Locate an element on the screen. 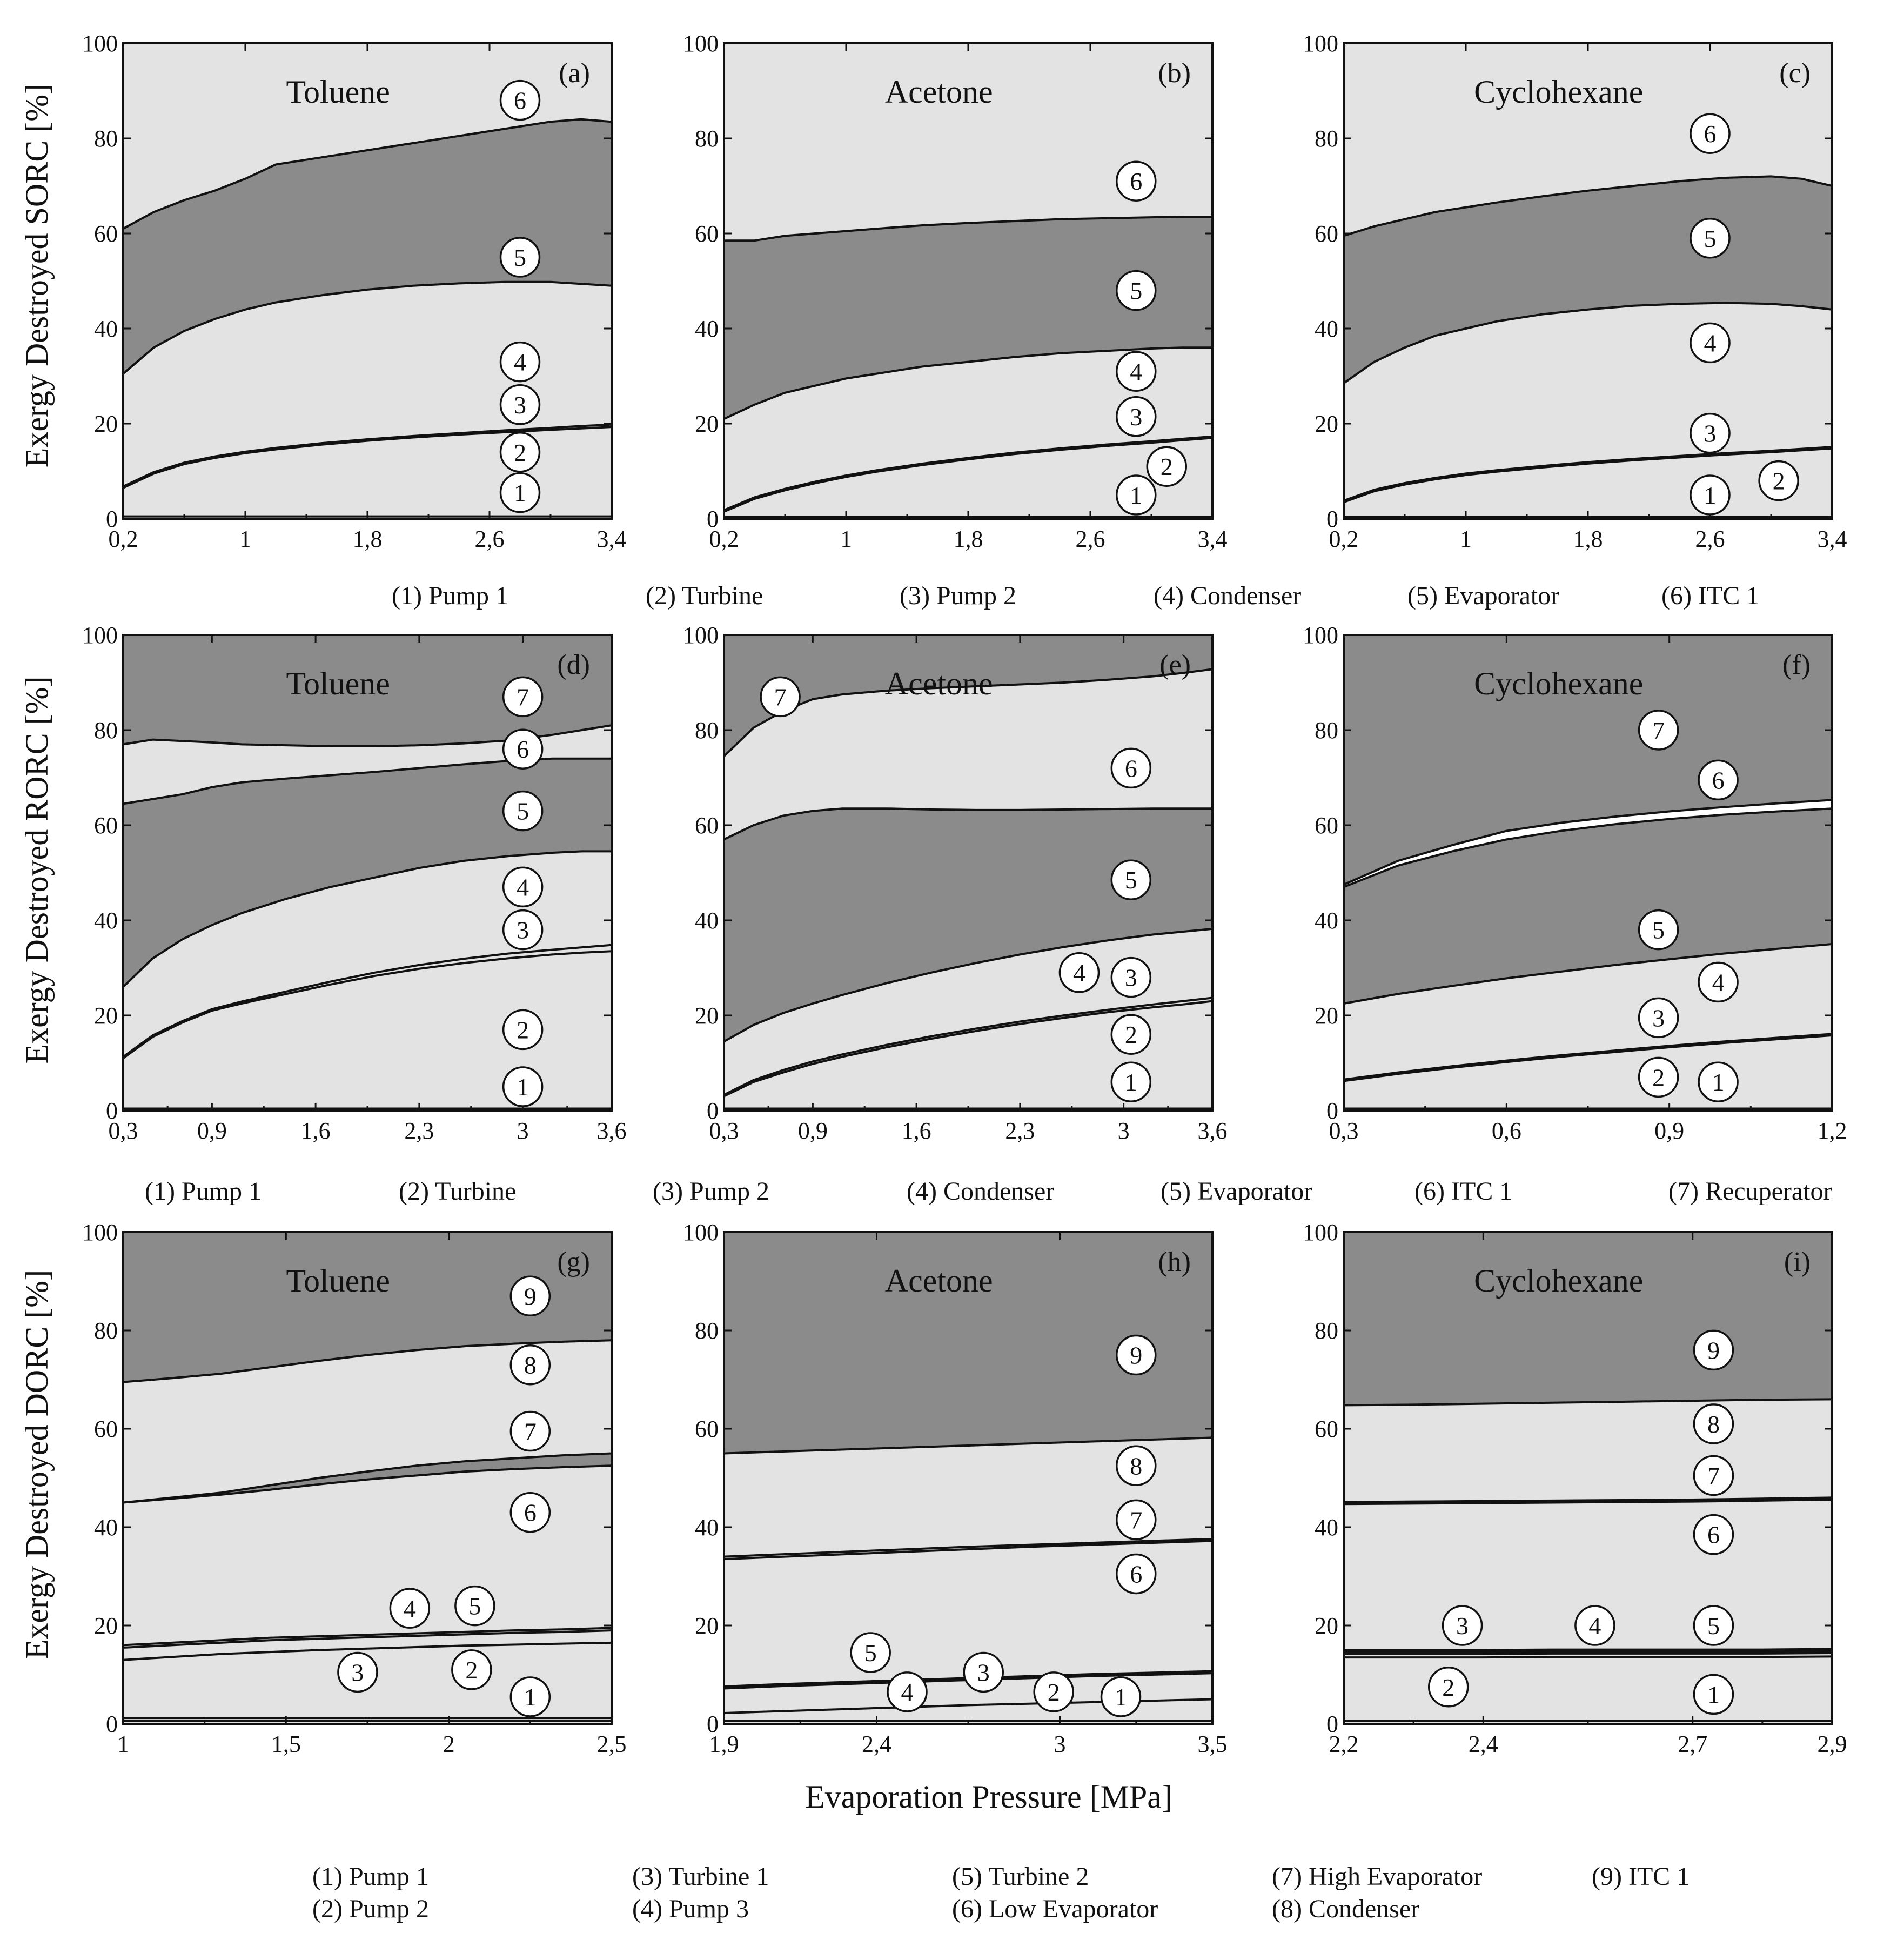 The width and height of the screenshot is (1904, 1940). legend-item: (4) Pump 3 is located at coordinates (690, 1909).